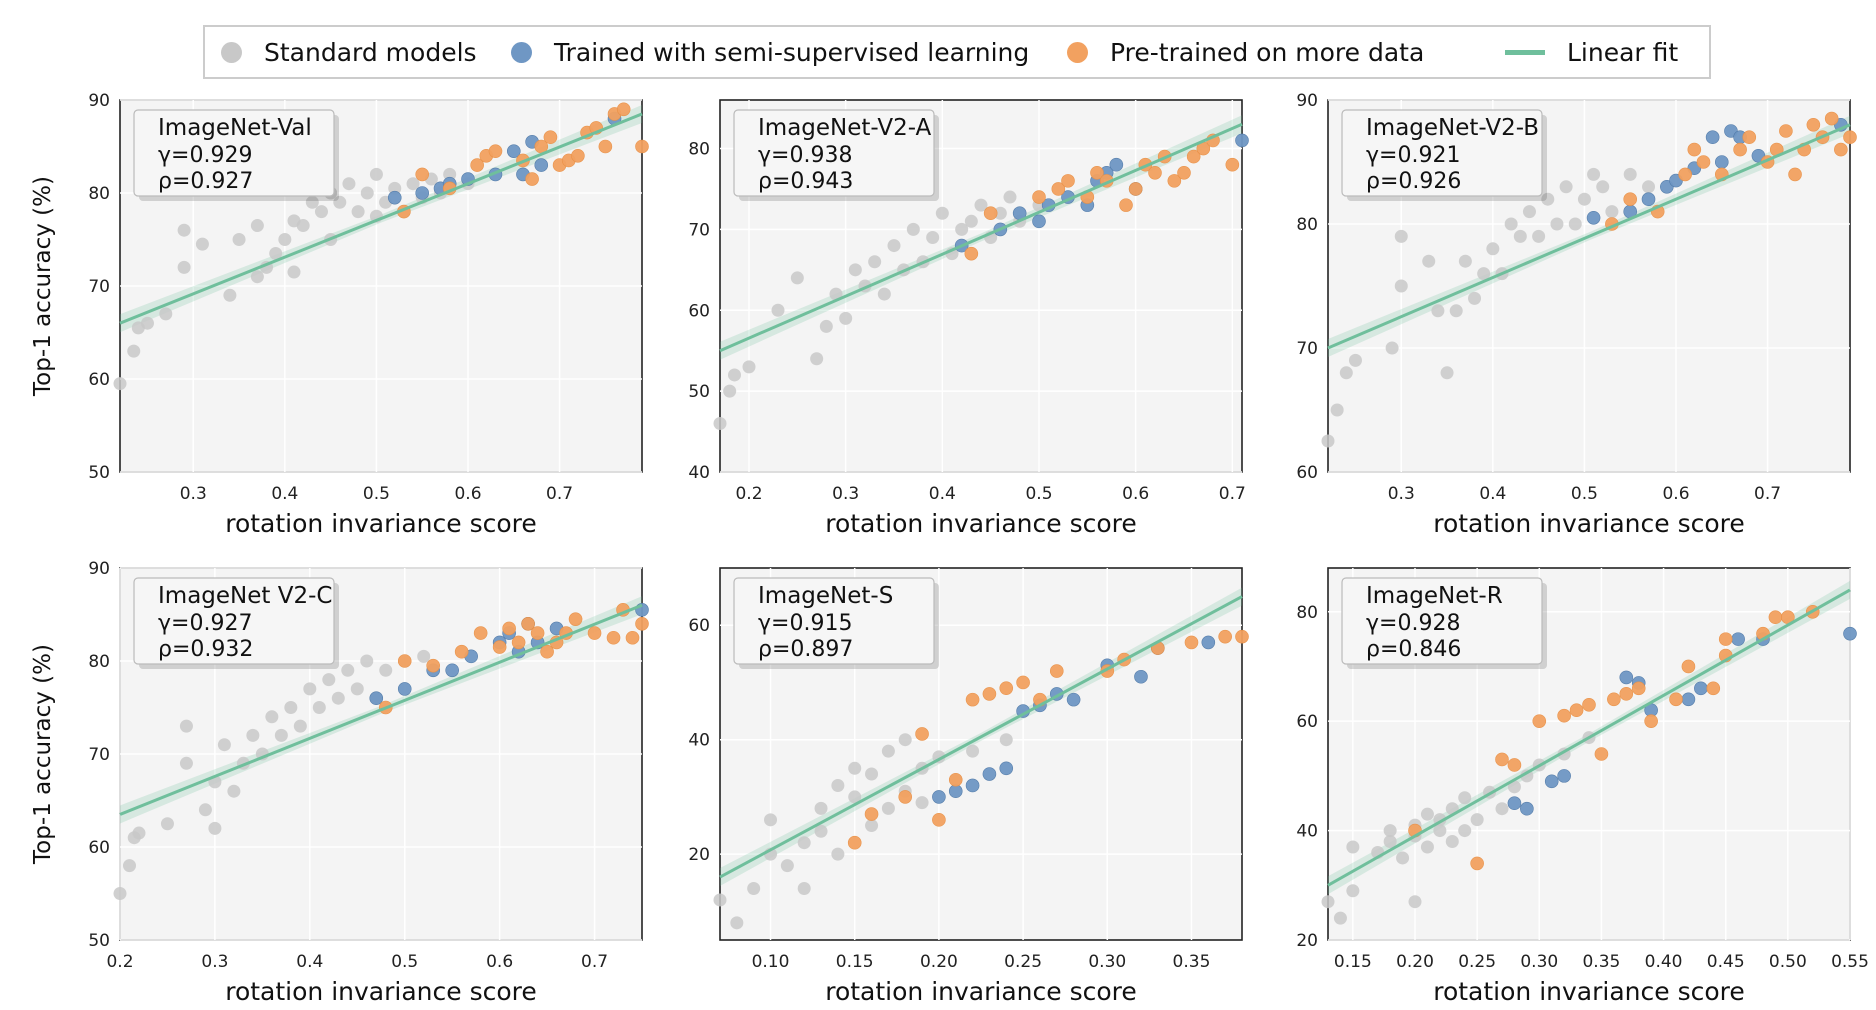  I want to click on x-axis-label: rotation invariance score, so click(981, 991).